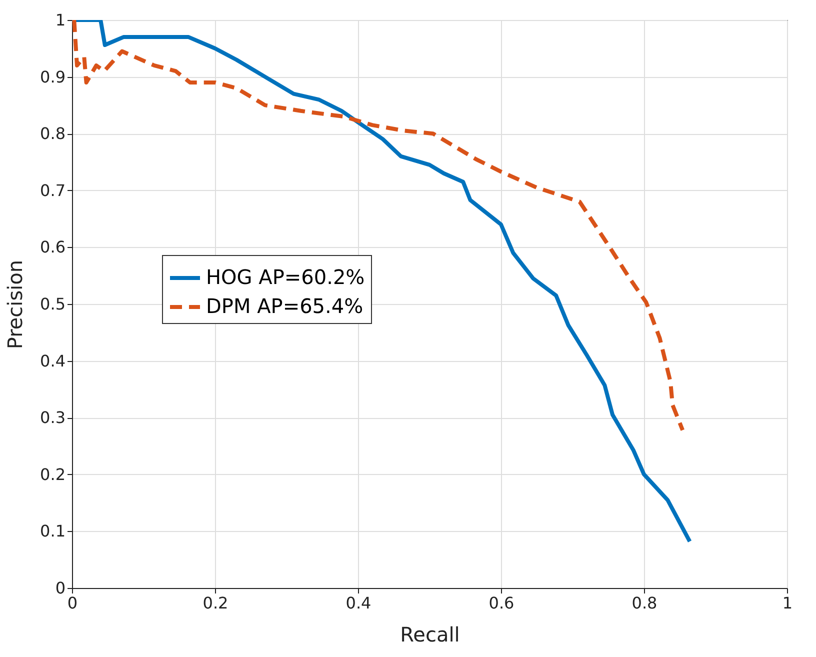  I want to click on x-tick-label: 0, so click(72, 603).